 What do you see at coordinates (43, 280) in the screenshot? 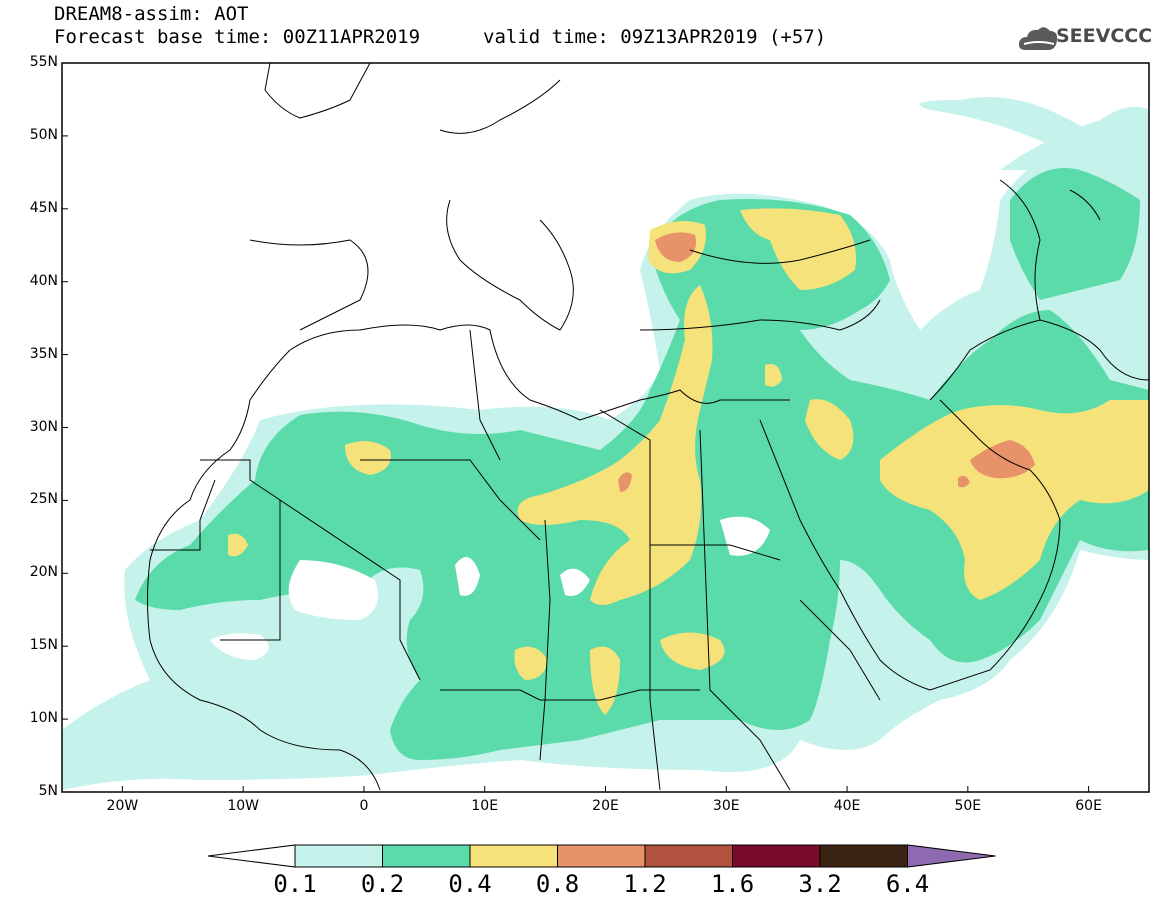
I see `lat-label: 40N` at bounding box center [43, 280].